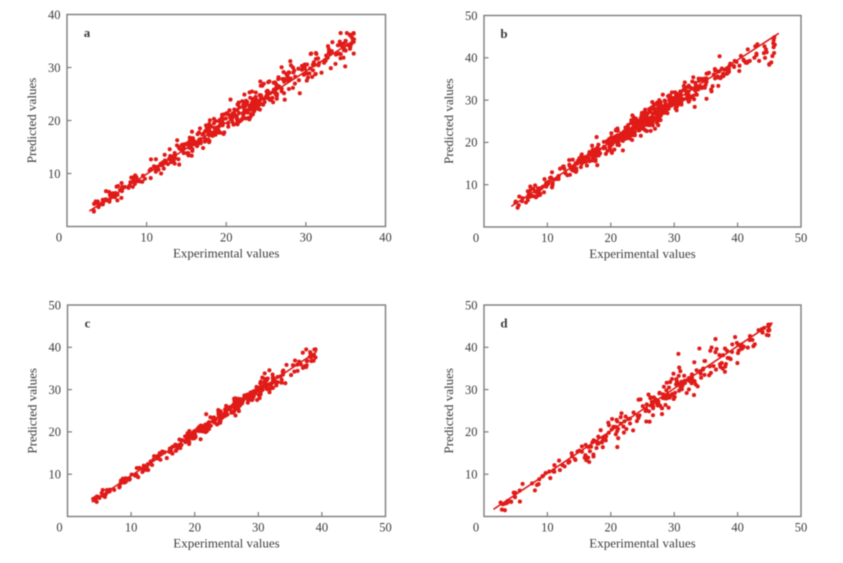  Describe the element at coordinates (503, 33) in the screenshot. I see `svg-text: b` at that location.